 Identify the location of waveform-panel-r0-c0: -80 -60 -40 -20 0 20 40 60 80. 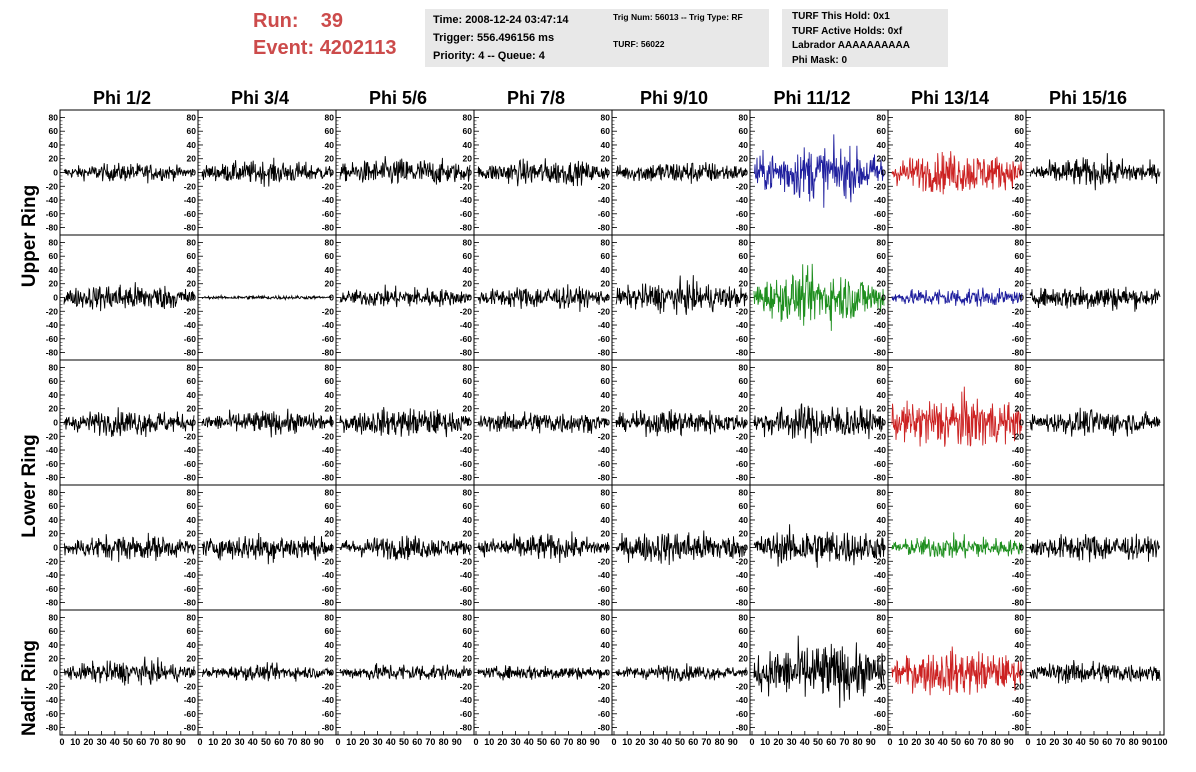
(122, 172).